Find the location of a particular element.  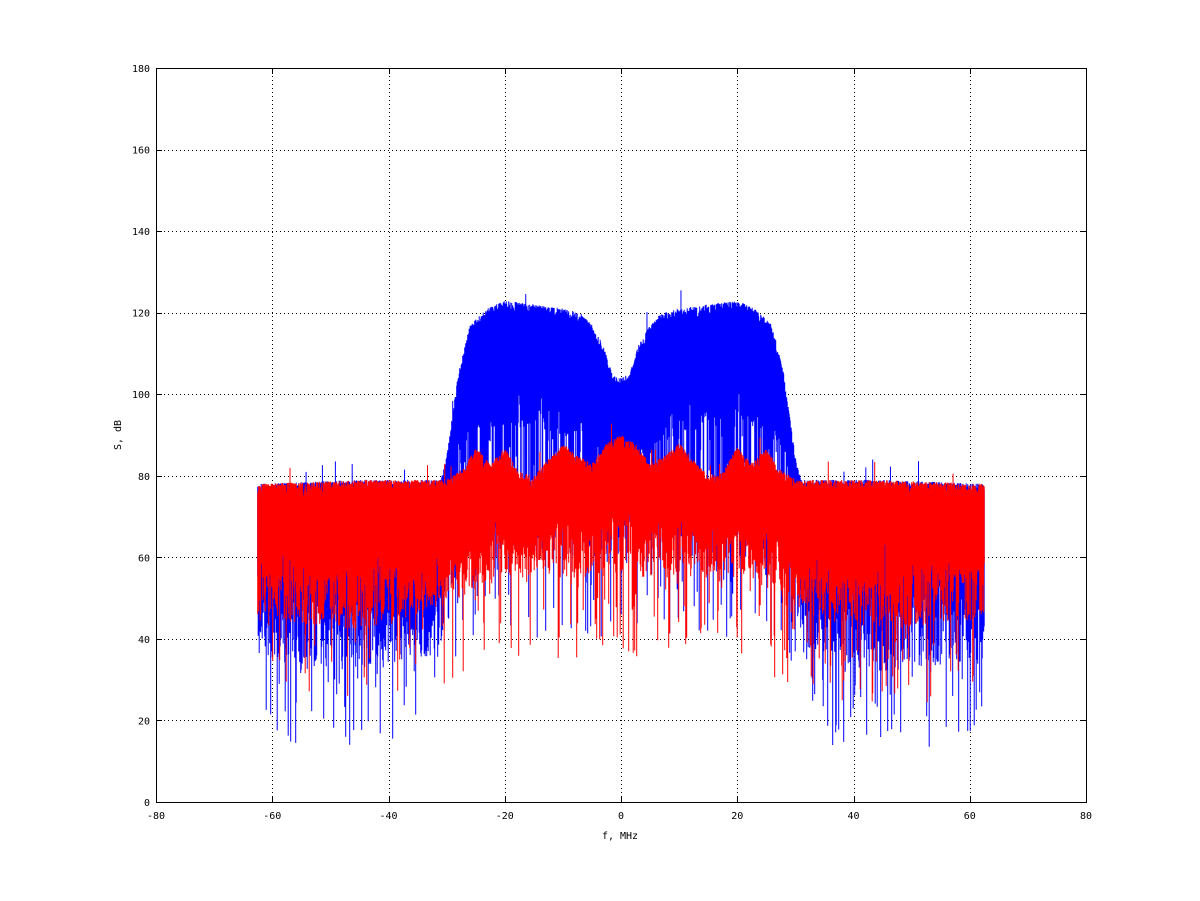

y-tick-label: 40 is located at coordinates (144, 640).